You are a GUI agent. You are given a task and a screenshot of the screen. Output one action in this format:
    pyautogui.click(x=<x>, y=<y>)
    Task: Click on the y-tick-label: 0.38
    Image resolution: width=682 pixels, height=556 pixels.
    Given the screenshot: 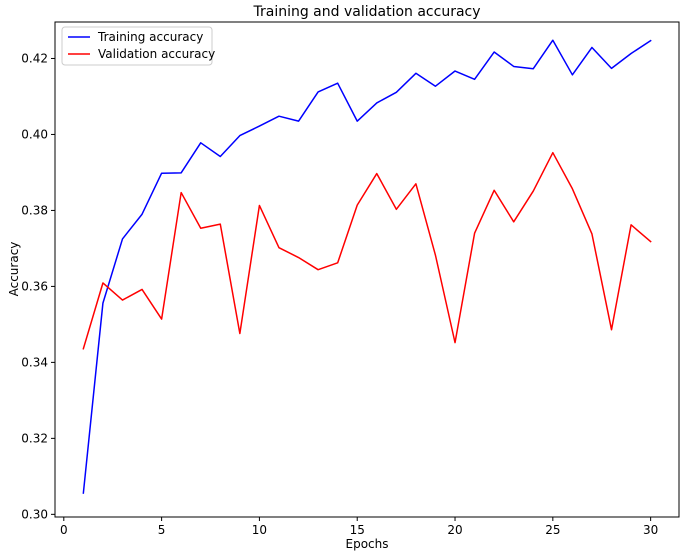 What is the action you would take?
    pyautogui.click(x=34, y=210)
    